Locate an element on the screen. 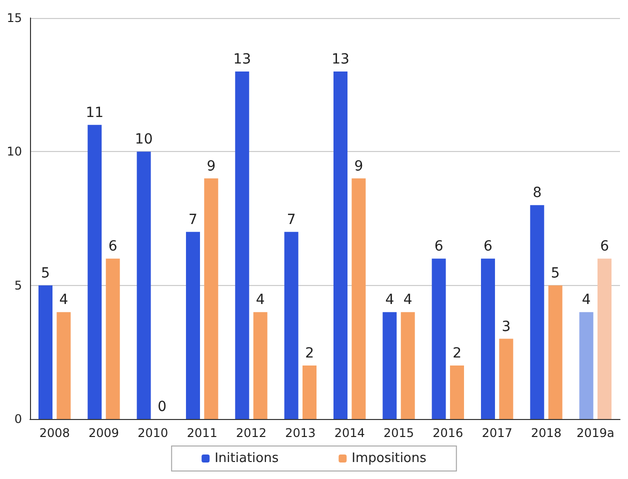 This screenshot has width=628, height=479. x-tick-label: 2011 is located at coordinates (202, 433).